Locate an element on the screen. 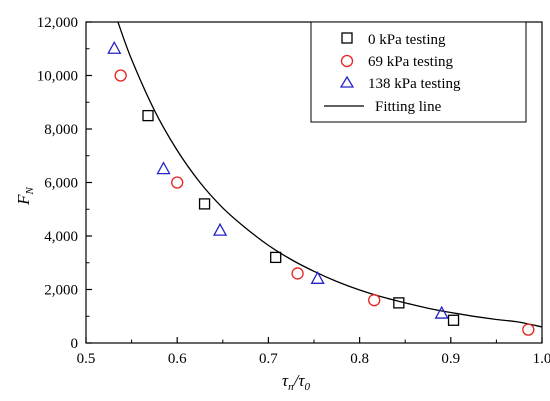  x-tick-label: 0.8 is located at coordinates (359, 359).